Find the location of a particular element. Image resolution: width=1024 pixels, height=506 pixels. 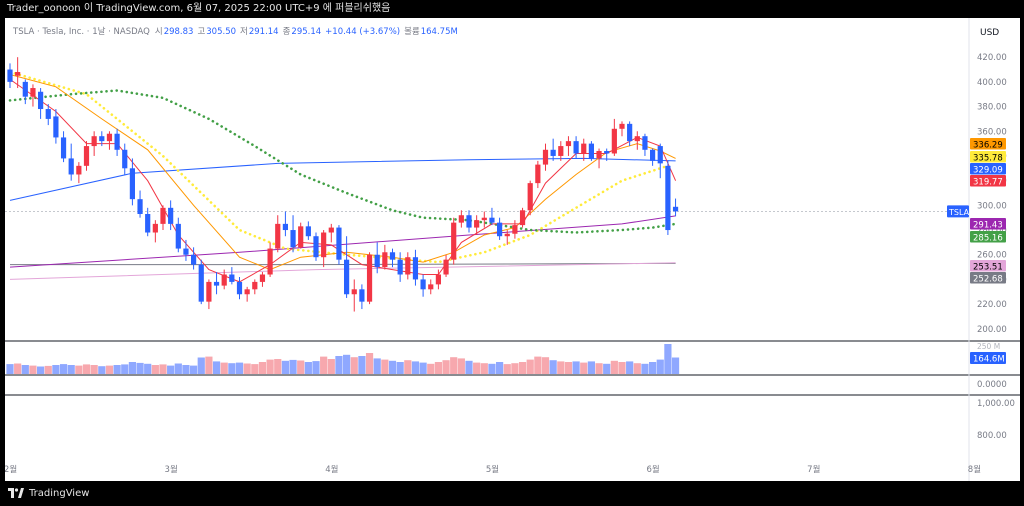

volume-series: 250 M is located at coordinates (503, 358).